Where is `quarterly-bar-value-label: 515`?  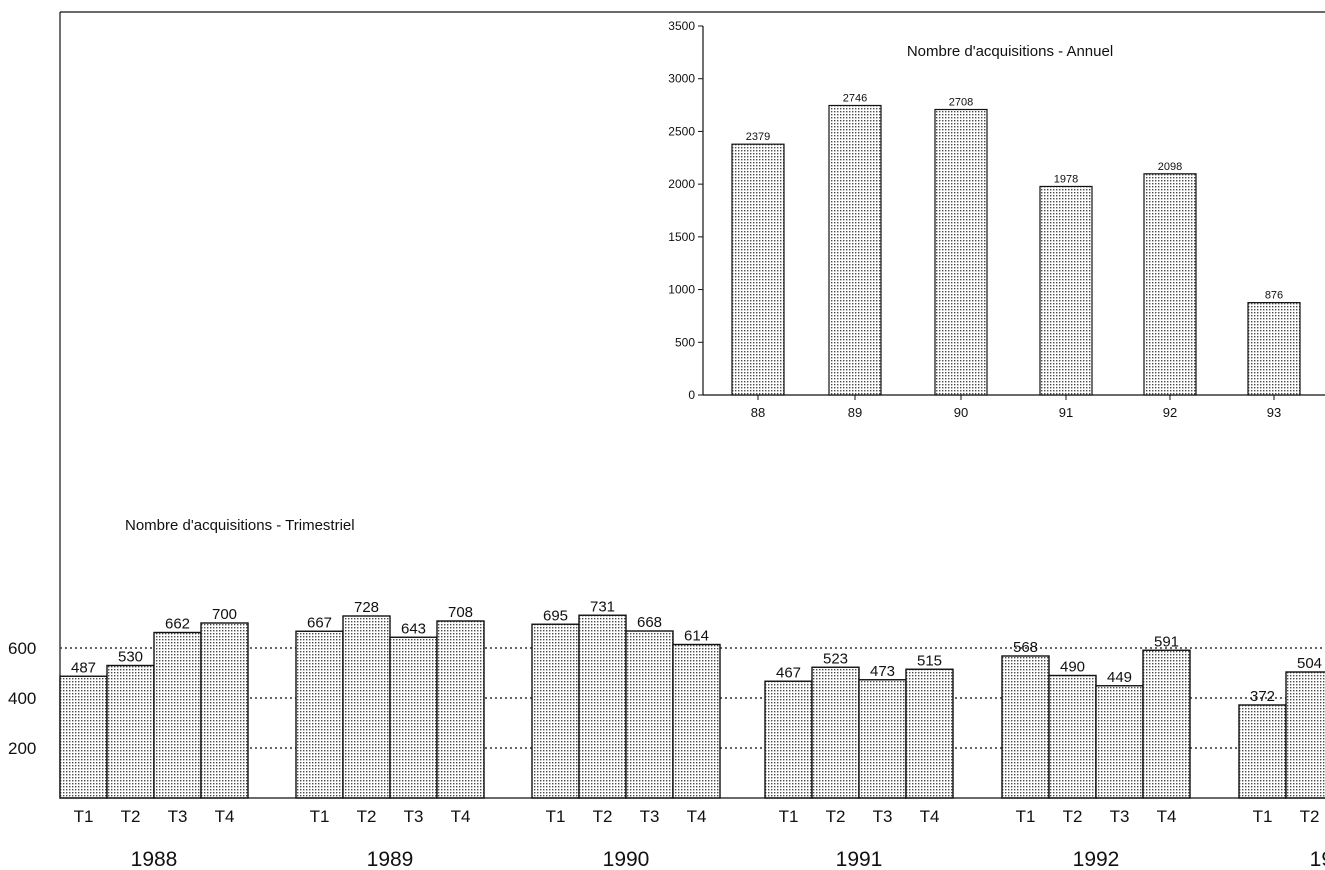
quarterly-bar-value-label: 515 is located at coordinates (929, 660).